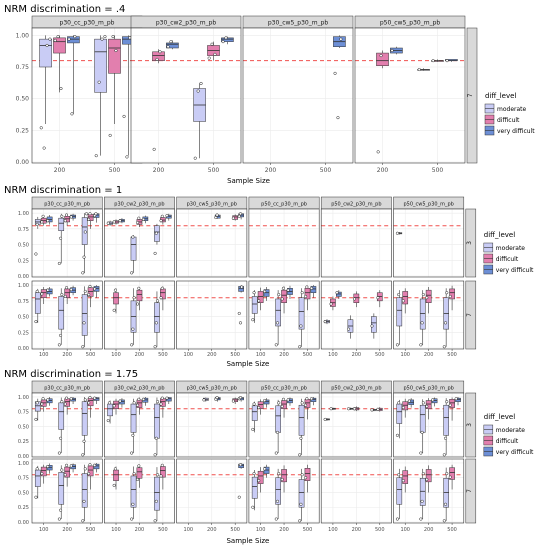 This screenshot has height=550, width=536. Describe the element at coordinates (23, 442) in the screenshot. I see `y-tick-label: 0.25` at that location.